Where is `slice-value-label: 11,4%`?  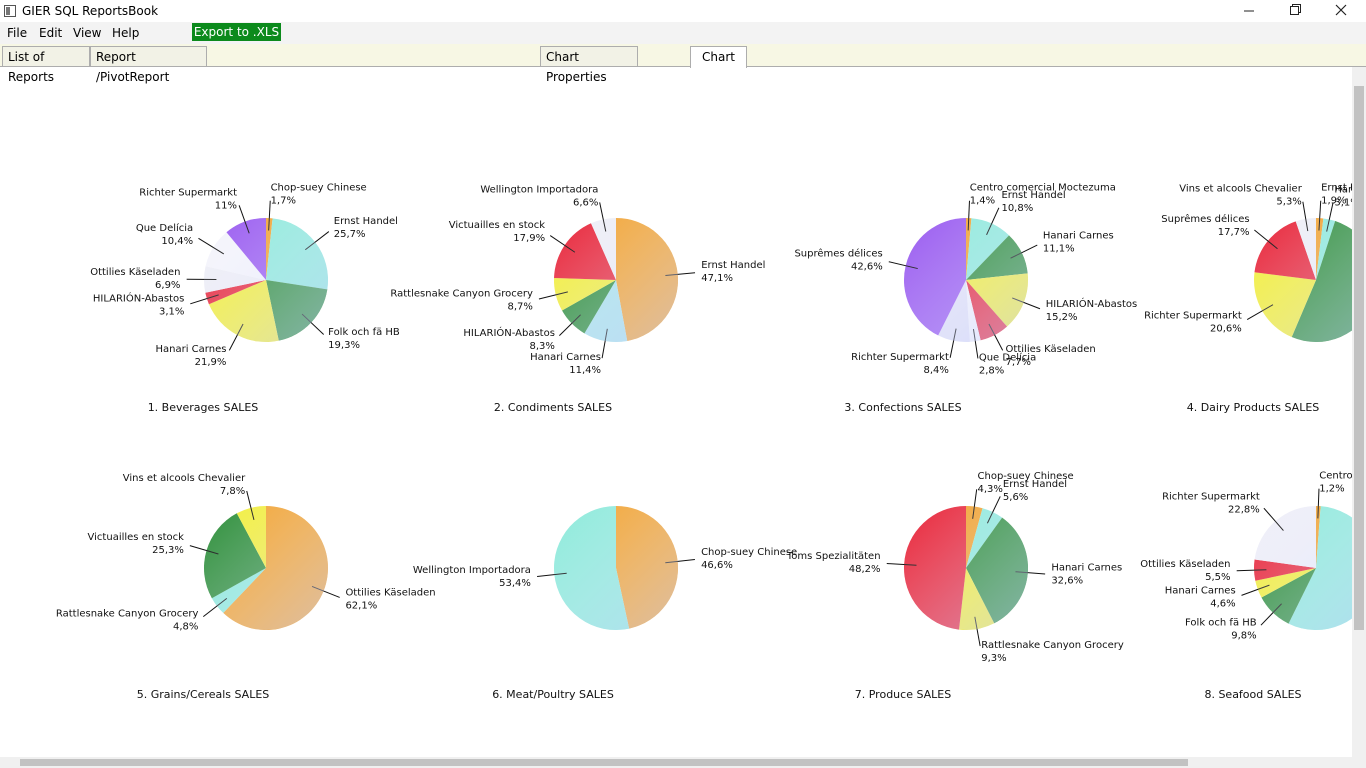
slice-value-label: 11,4% is located at coordinates (585, 370).